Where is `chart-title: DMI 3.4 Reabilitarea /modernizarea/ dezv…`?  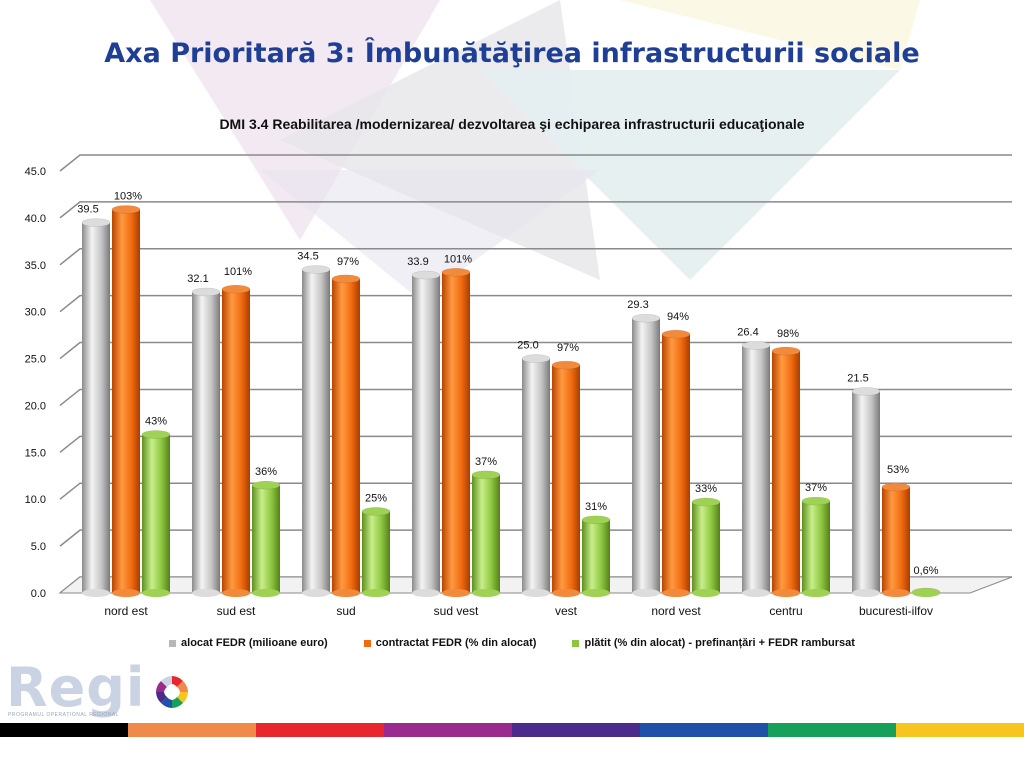
chart-title: DMI 3.4 Reabilitarea /modernizarea/ dezv… is located at coordinates (512, 124).